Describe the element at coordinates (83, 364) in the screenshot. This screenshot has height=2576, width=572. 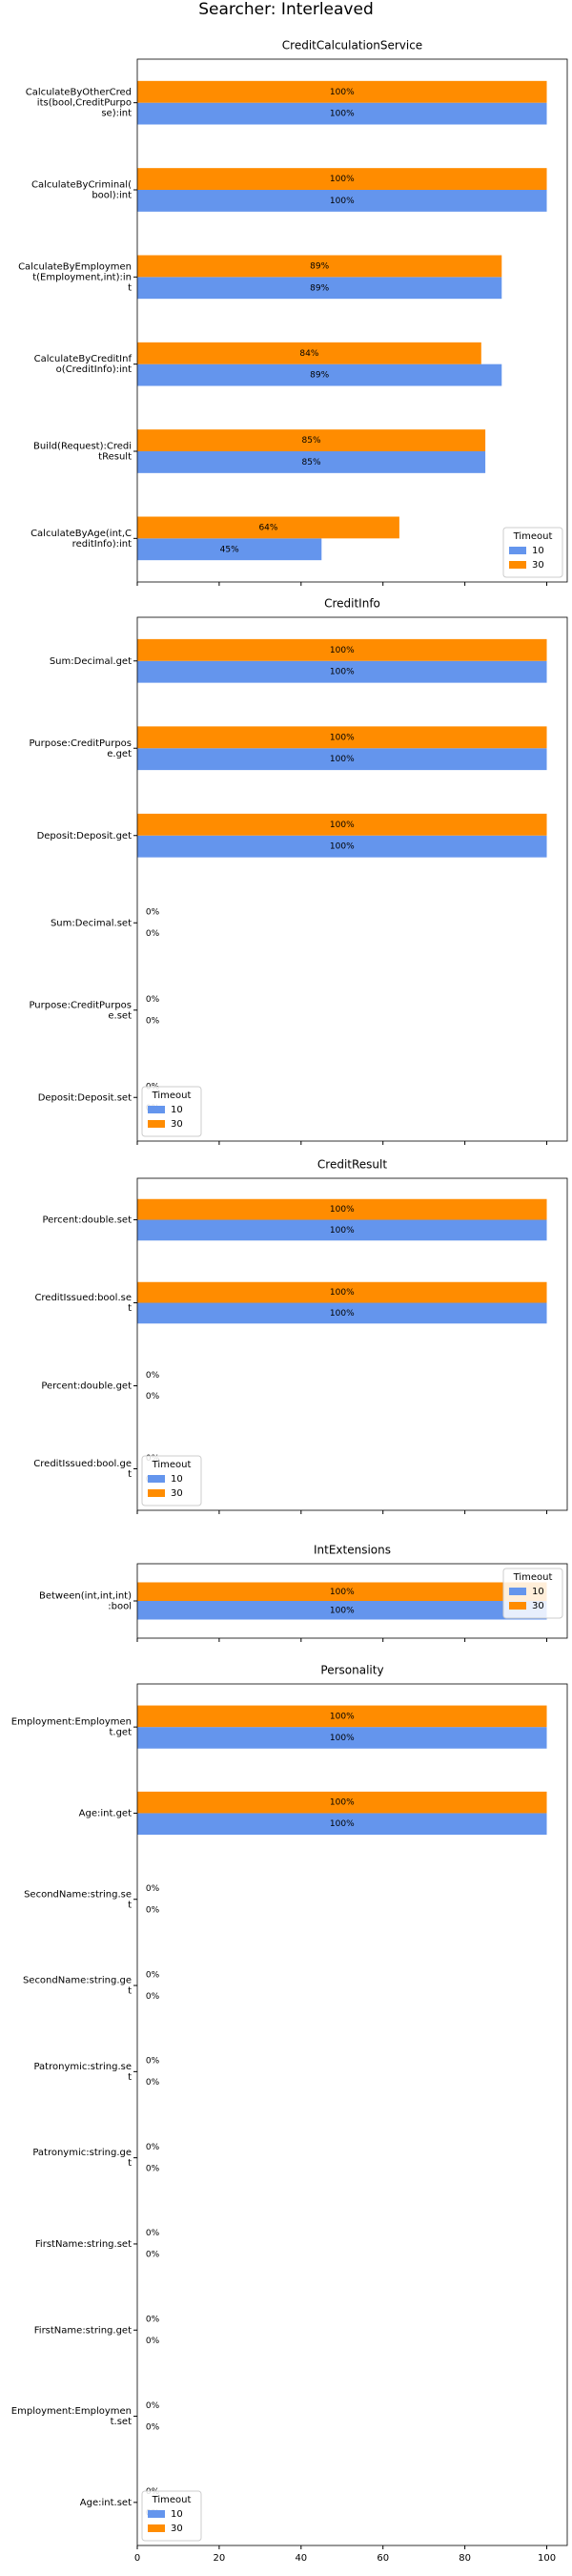
I see `y-tick-label: CalculateByCreditInf o(CreditInfo):int` at that location.